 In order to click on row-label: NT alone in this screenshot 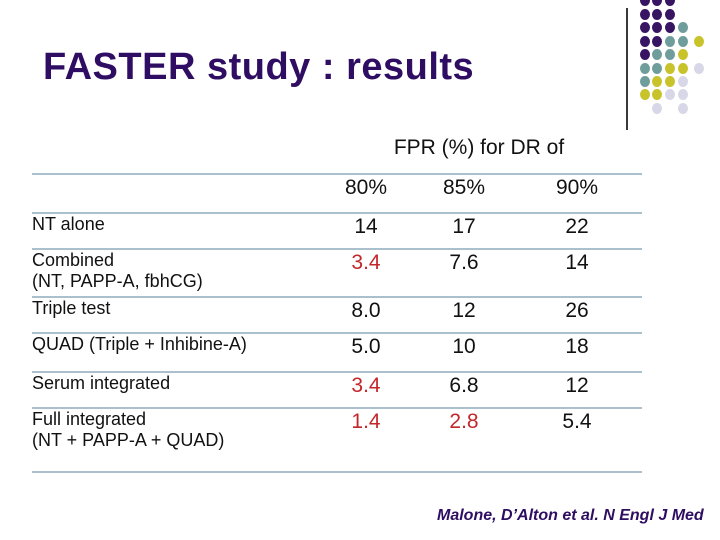, I will do `click(174, 231)`.